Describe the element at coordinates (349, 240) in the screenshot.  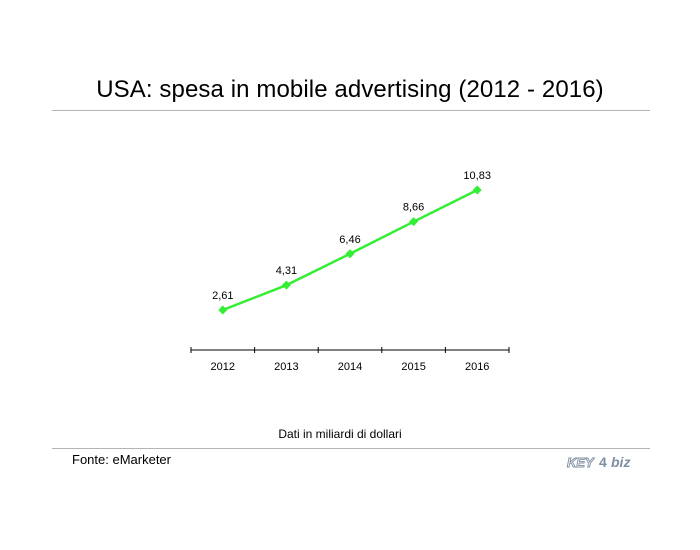
I see `data-label: 6,46` at that location.